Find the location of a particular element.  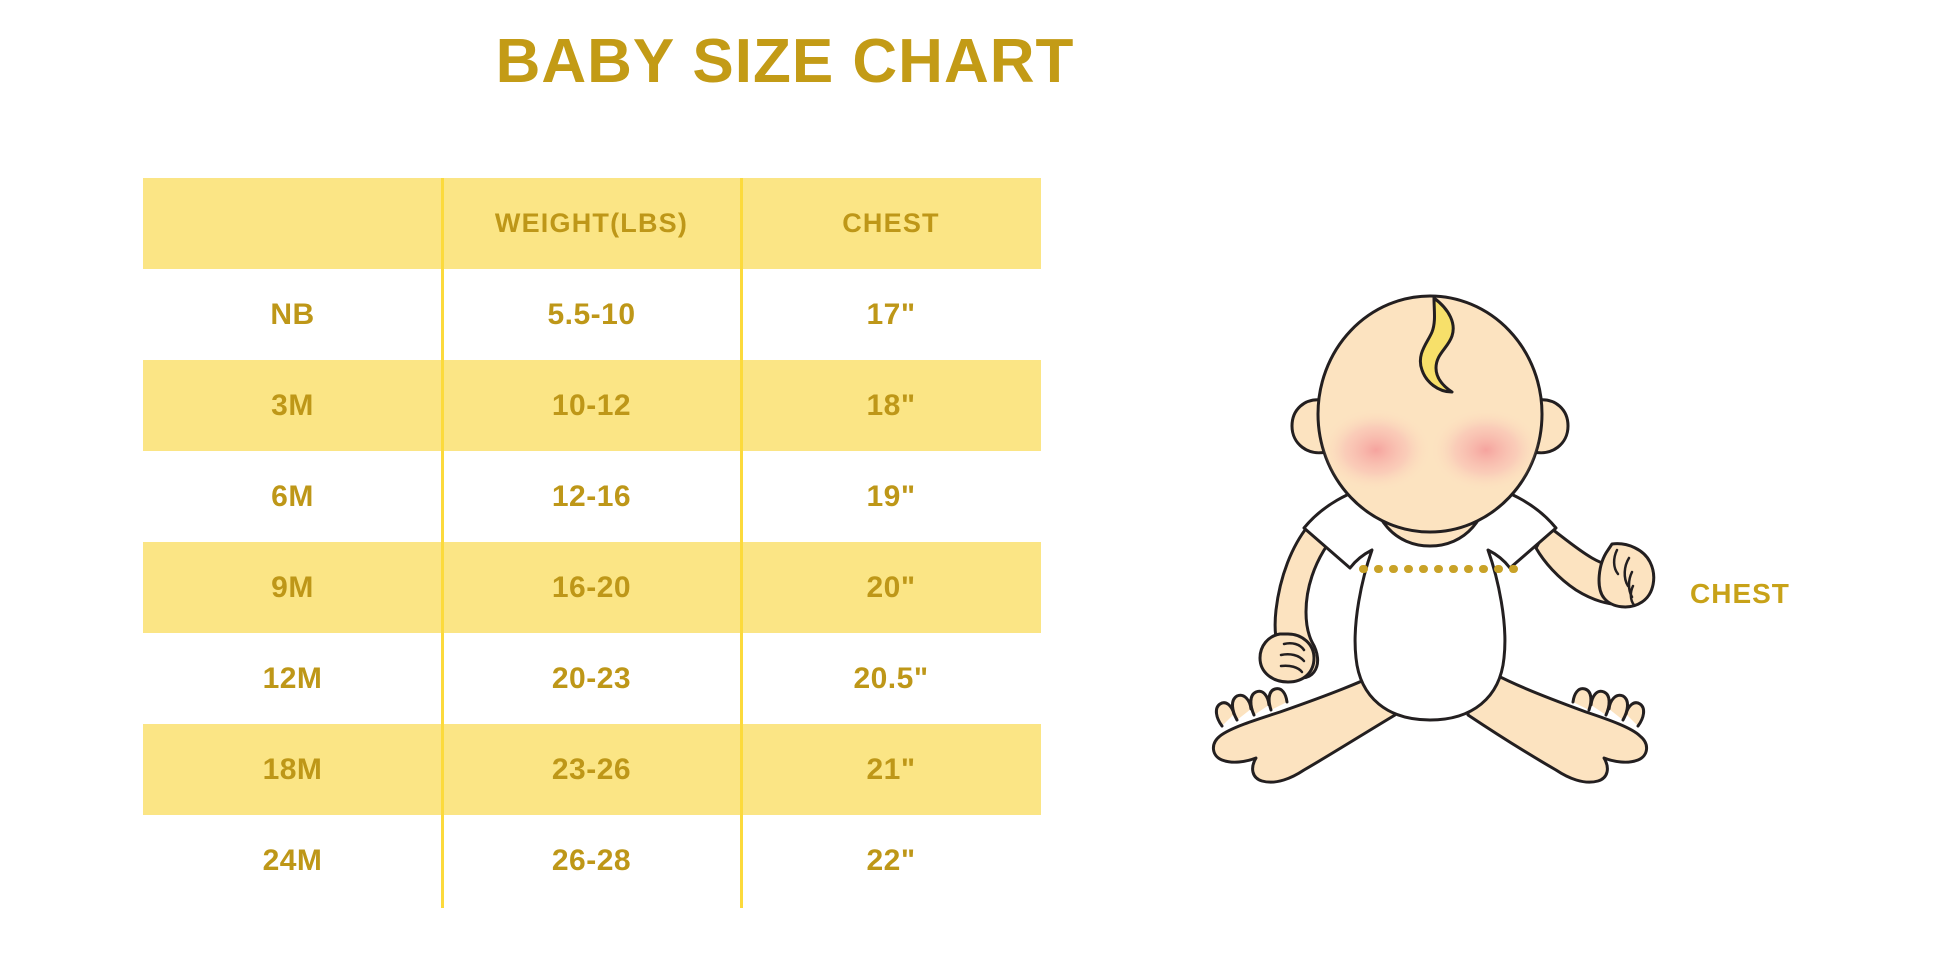

column-header-size is located at coordinates (292, 223).